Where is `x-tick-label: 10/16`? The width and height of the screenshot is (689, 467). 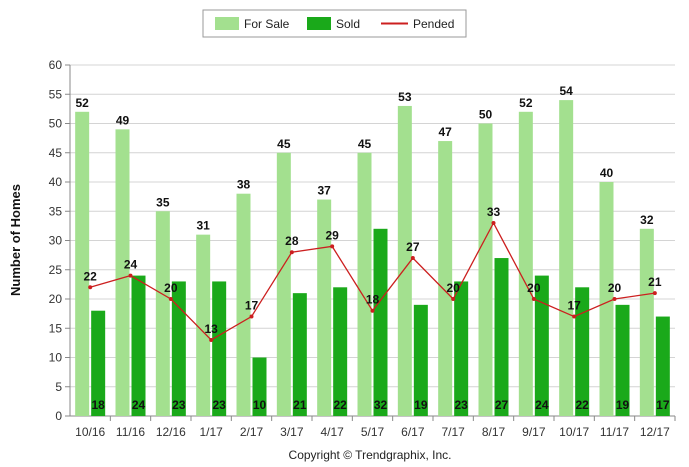
x-tick-label: 10/16 is located at coordinates (90, 432).